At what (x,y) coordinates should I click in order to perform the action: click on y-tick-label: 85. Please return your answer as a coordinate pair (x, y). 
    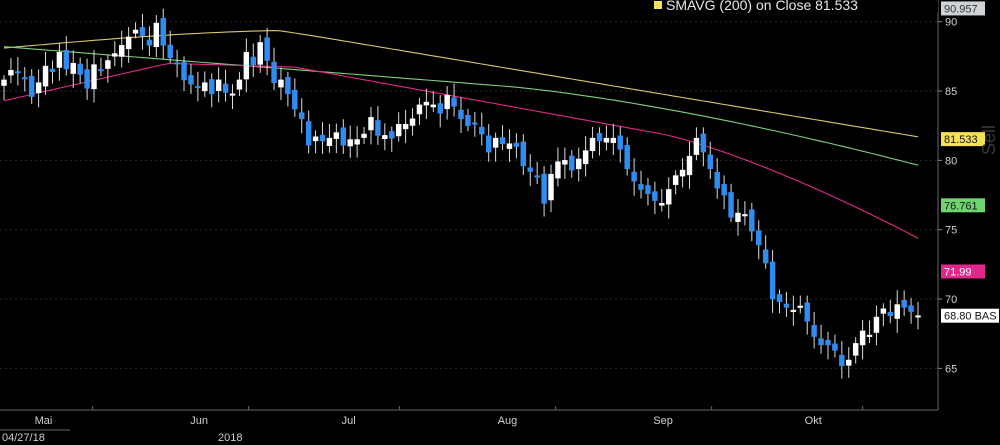
    Looking at the image, I should click on (951, 92).